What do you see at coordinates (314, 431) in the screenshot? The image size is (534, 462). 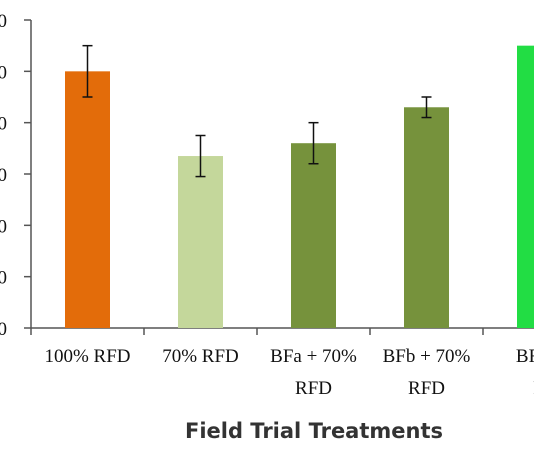 I see `x-axis-title: Field Trial Treatments` at bounding box center [314, 431].